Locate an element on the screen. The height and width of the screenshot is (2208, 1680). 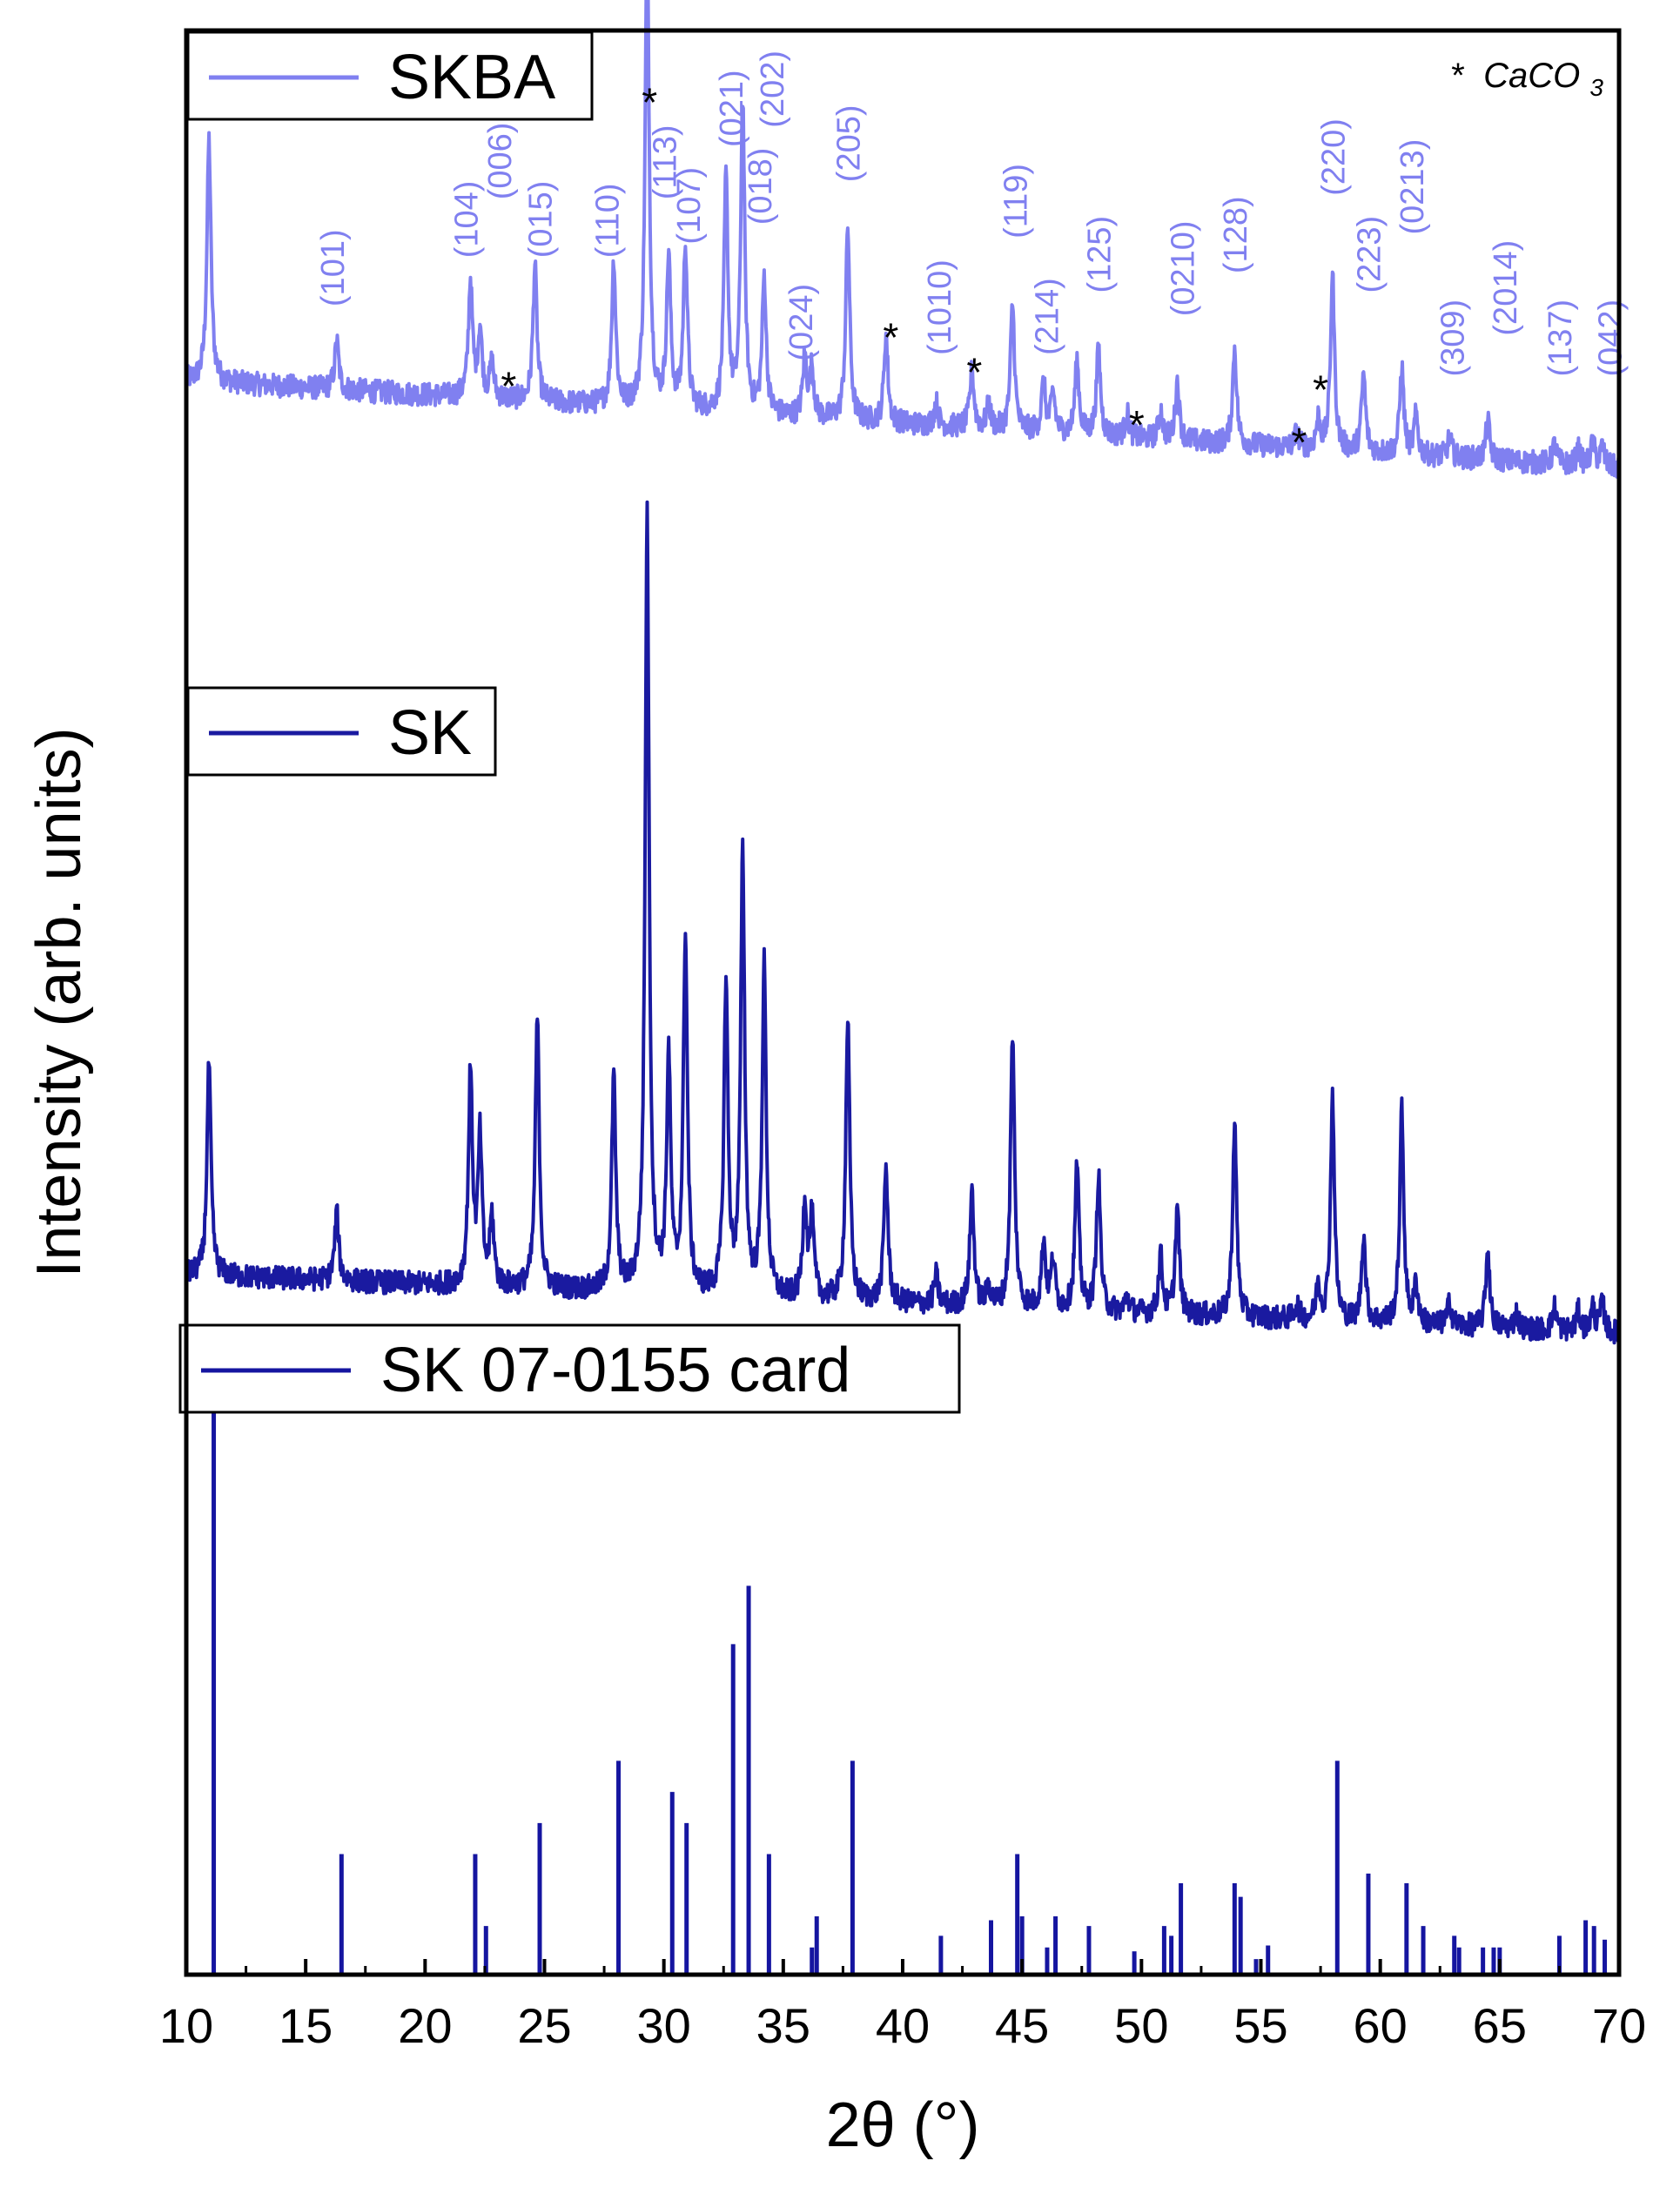
note-formula: CaCO is located at coordinates (1531, 76).